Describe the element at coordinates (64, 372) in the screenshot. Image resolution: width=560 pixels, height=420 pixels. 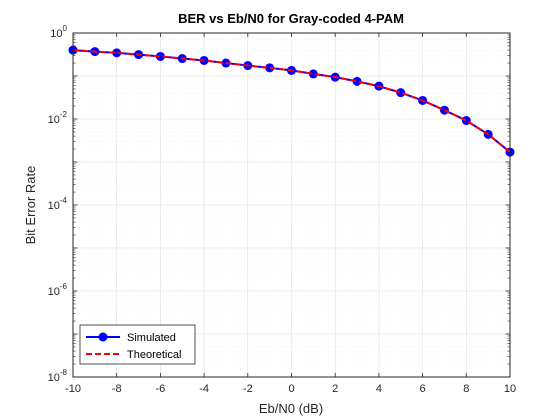
I see `y-tick-label-exponent: -8` at that location.